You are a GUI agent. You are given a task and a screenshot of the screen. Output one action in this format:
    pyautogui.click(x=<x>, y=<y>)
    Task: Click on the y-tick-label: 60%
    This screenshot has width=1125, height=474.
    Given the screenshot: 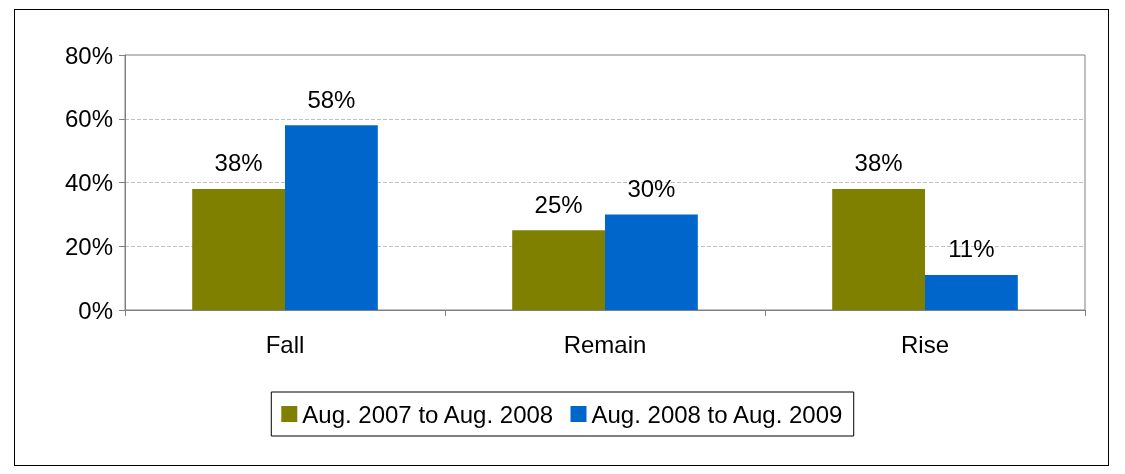 What is the action you would take?
    pyautogui.click(x=88, y=119)
    